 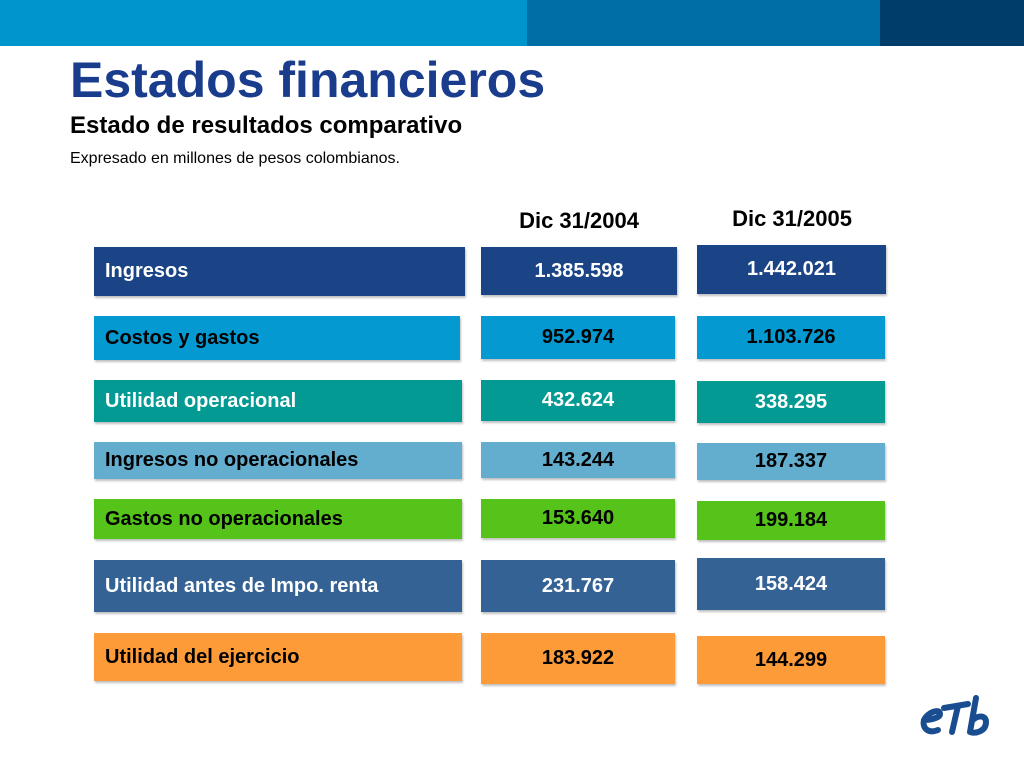 I want to click on column-header-2004: Dic 31/2004, so click(x=579, y=220).